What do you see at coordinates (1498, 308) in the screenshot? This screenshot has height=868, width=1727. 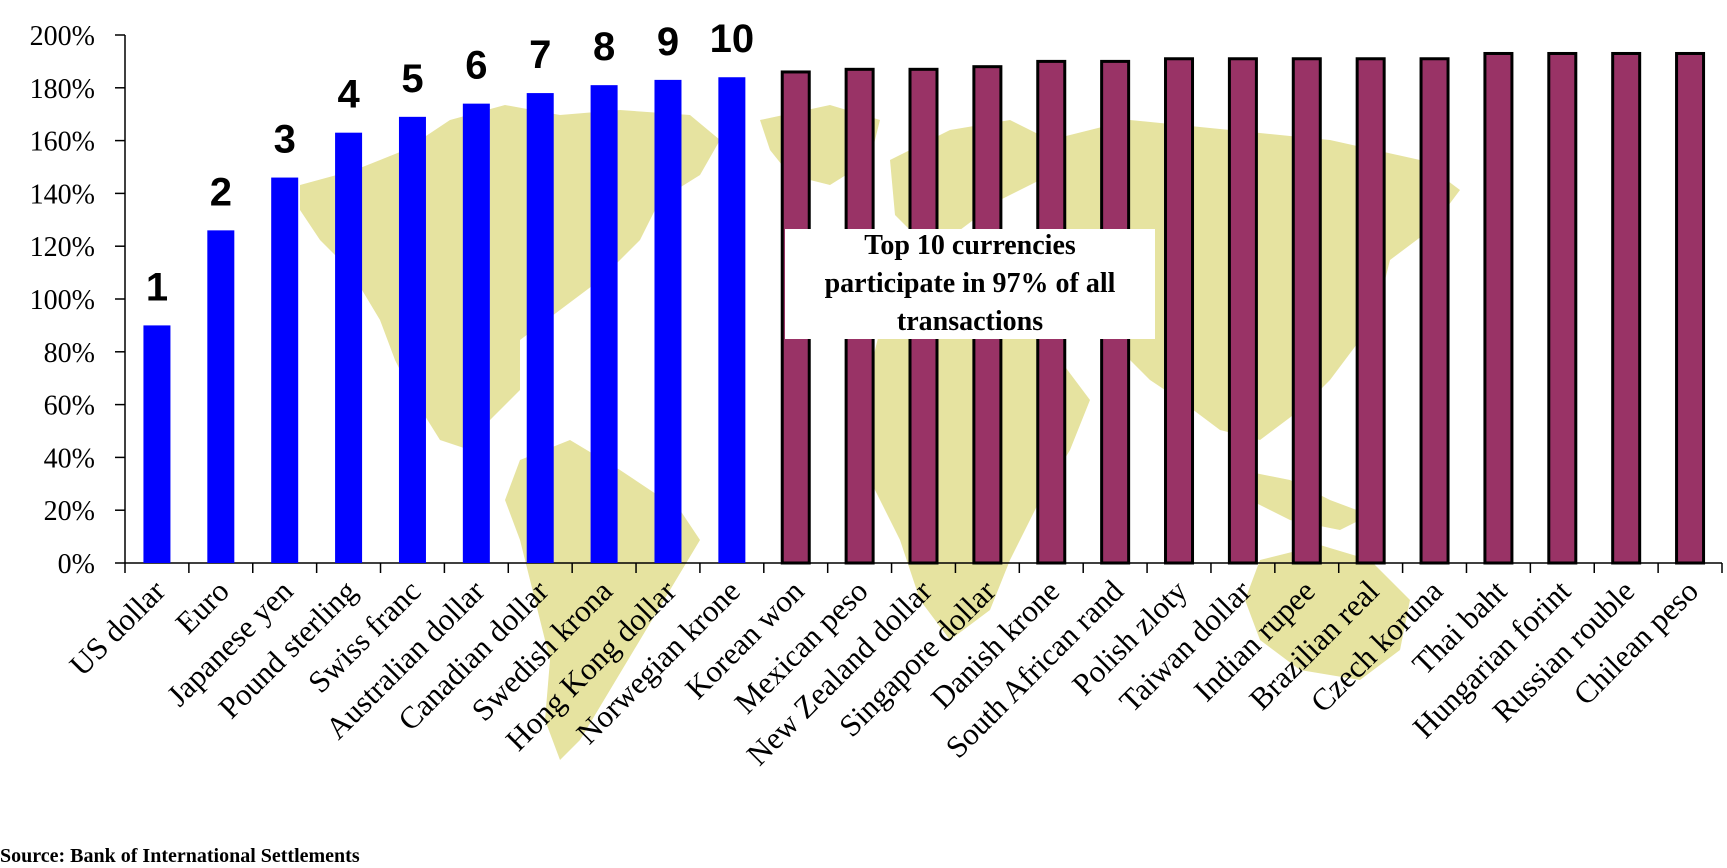 I see `bar-thai-baht` at bounding box center [1498, 308].